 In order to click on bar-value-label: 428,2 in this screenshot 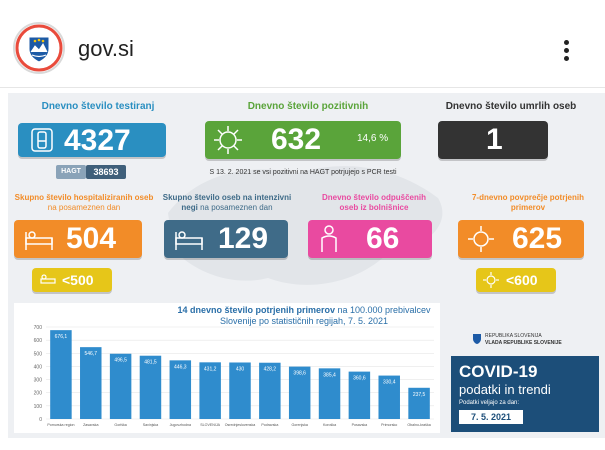, I will do `click(270, 370)`.